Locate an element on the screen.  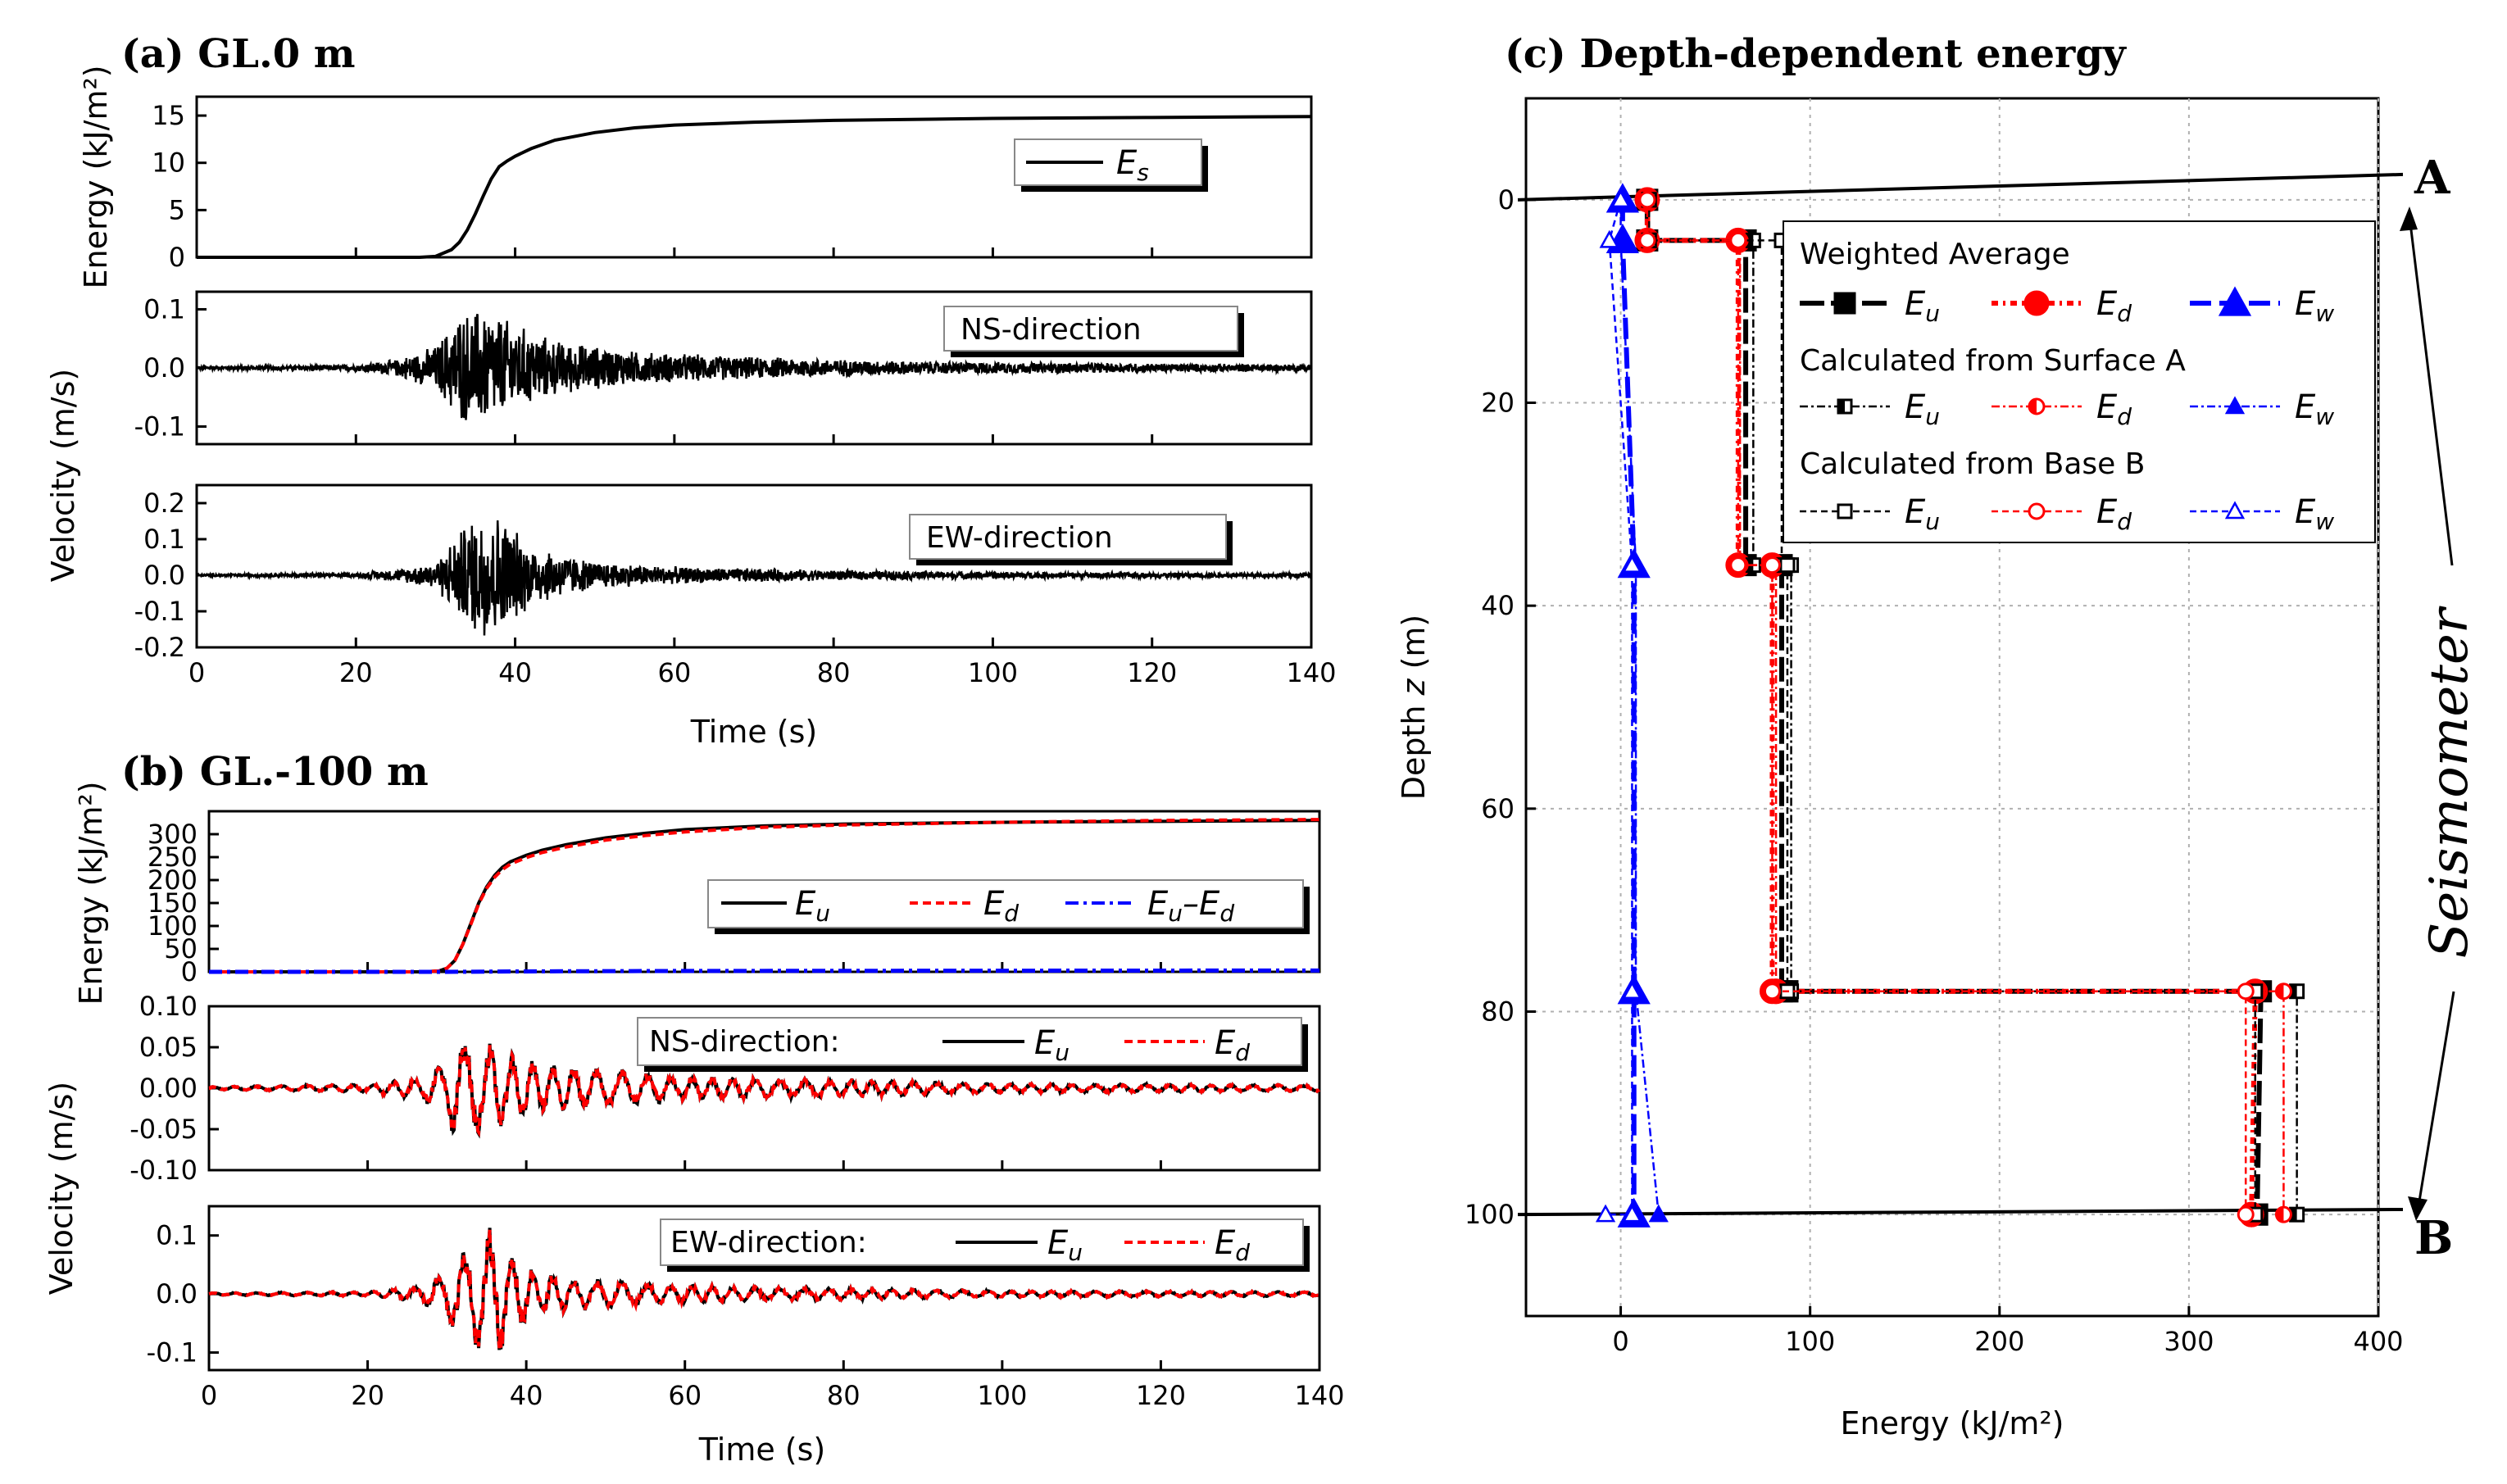
x-tick-label: 20 is located at coordinates (356, 672).